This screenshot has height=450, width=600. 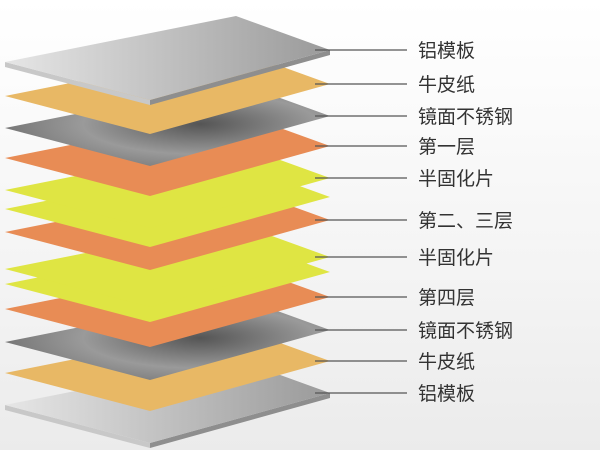 What do you see at coordinates (447, 297) in the screenshot?
I see `layer-label: 第四层` at bounding box center [447, 297].